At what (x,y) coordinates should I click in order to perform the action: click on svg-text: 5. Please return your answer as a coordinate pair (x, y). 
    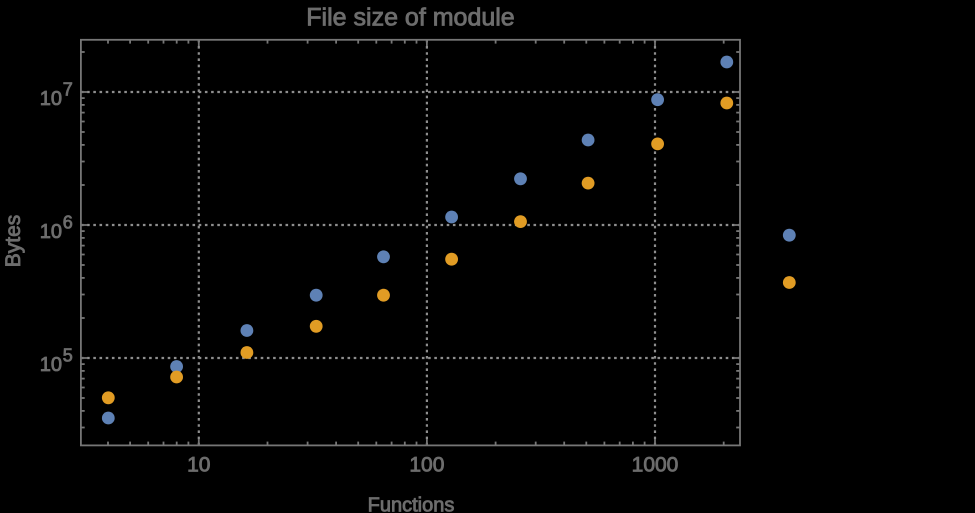
    Looking at the image, I should click on (68, 356).